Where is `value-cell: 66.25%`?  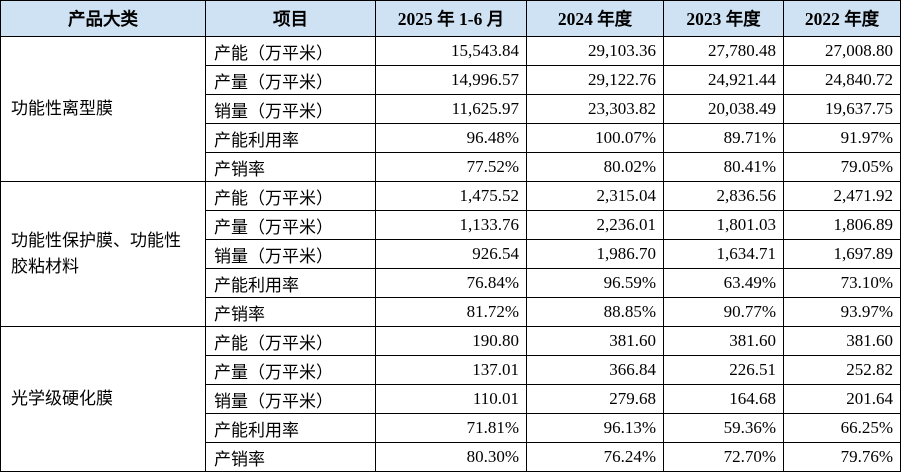 value-cell: 66.25% is located at coordinates (842, 428).